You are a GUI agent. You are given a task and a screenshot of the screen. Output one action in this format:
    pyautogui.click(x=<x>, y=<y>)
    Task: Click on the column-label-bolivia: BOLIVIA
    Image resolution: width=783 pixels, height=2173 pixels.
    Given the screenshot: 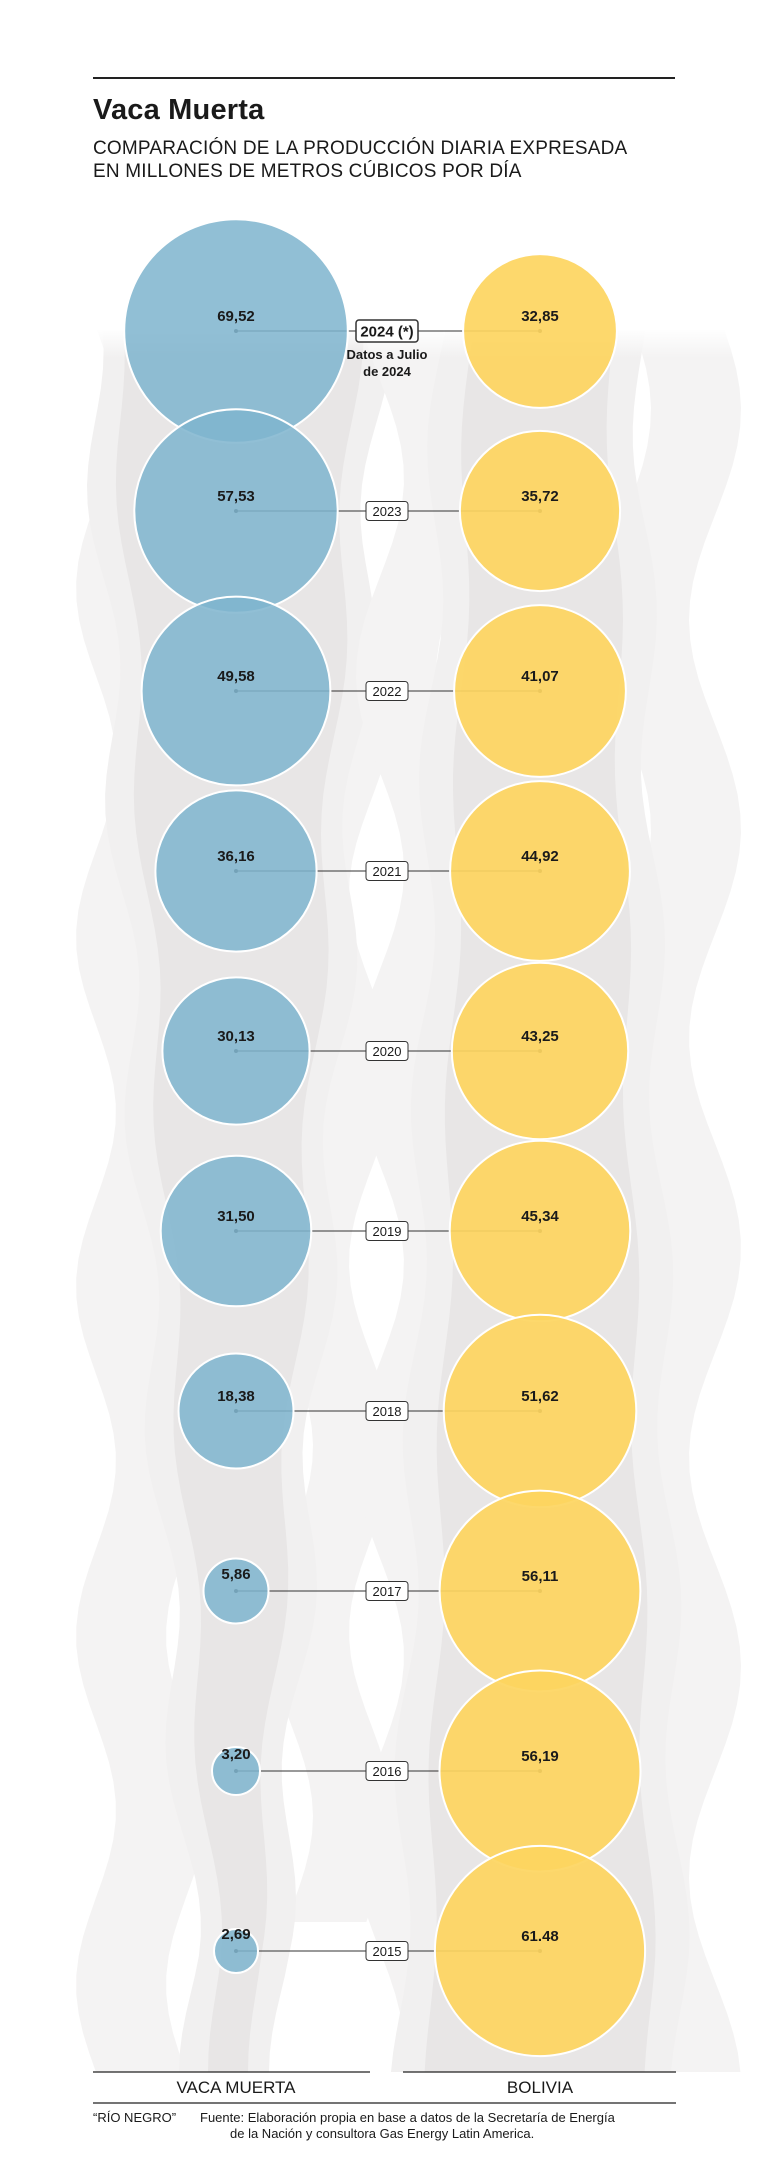 What is the action you would take?
    pyautogui.click(x=540, y=2087)
    